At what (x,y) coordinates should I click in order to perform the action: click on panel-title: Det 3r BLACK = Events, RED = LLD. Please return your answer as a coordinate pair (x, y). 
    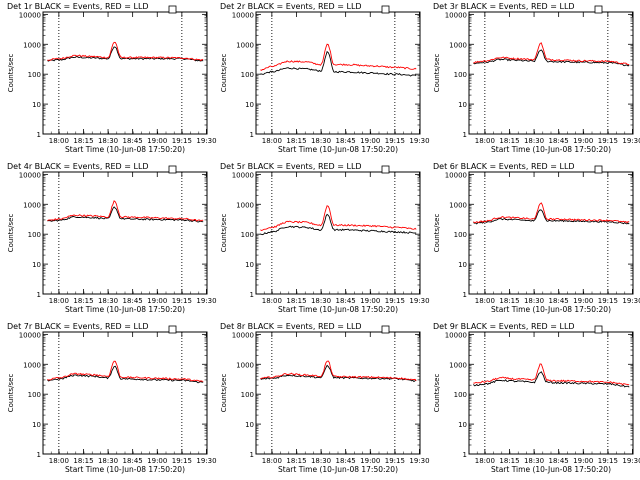
    Looking at the image, I should click on (504, 6).